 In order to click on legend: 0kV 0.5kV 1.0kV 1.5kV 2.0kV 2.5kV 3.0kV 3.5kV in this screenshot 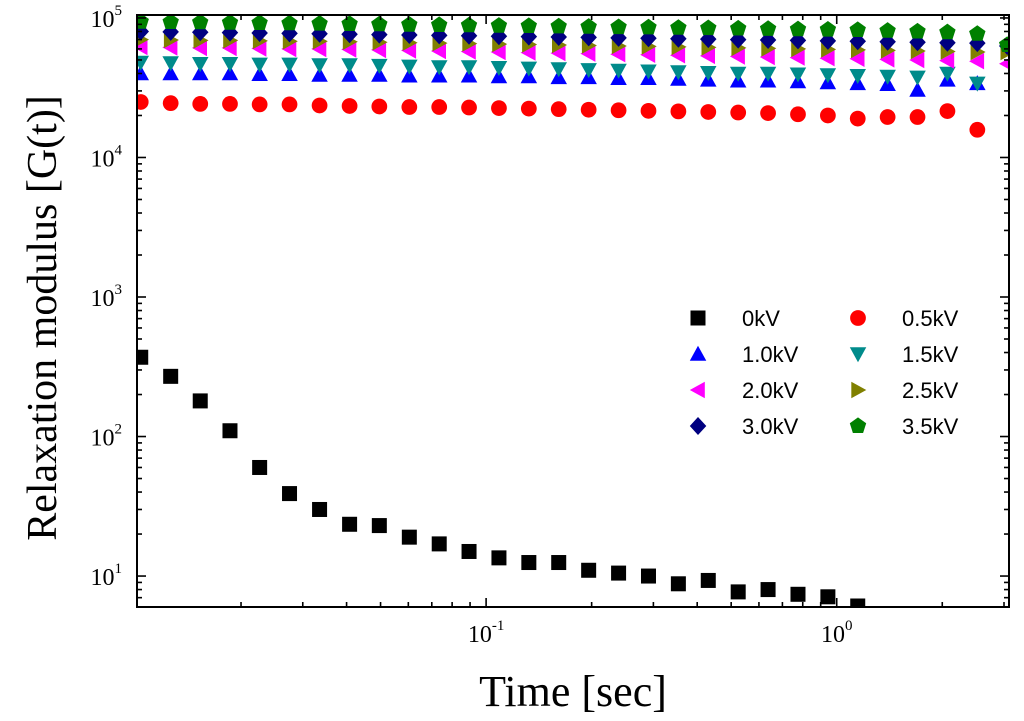, I will do `click(824, 372)`.